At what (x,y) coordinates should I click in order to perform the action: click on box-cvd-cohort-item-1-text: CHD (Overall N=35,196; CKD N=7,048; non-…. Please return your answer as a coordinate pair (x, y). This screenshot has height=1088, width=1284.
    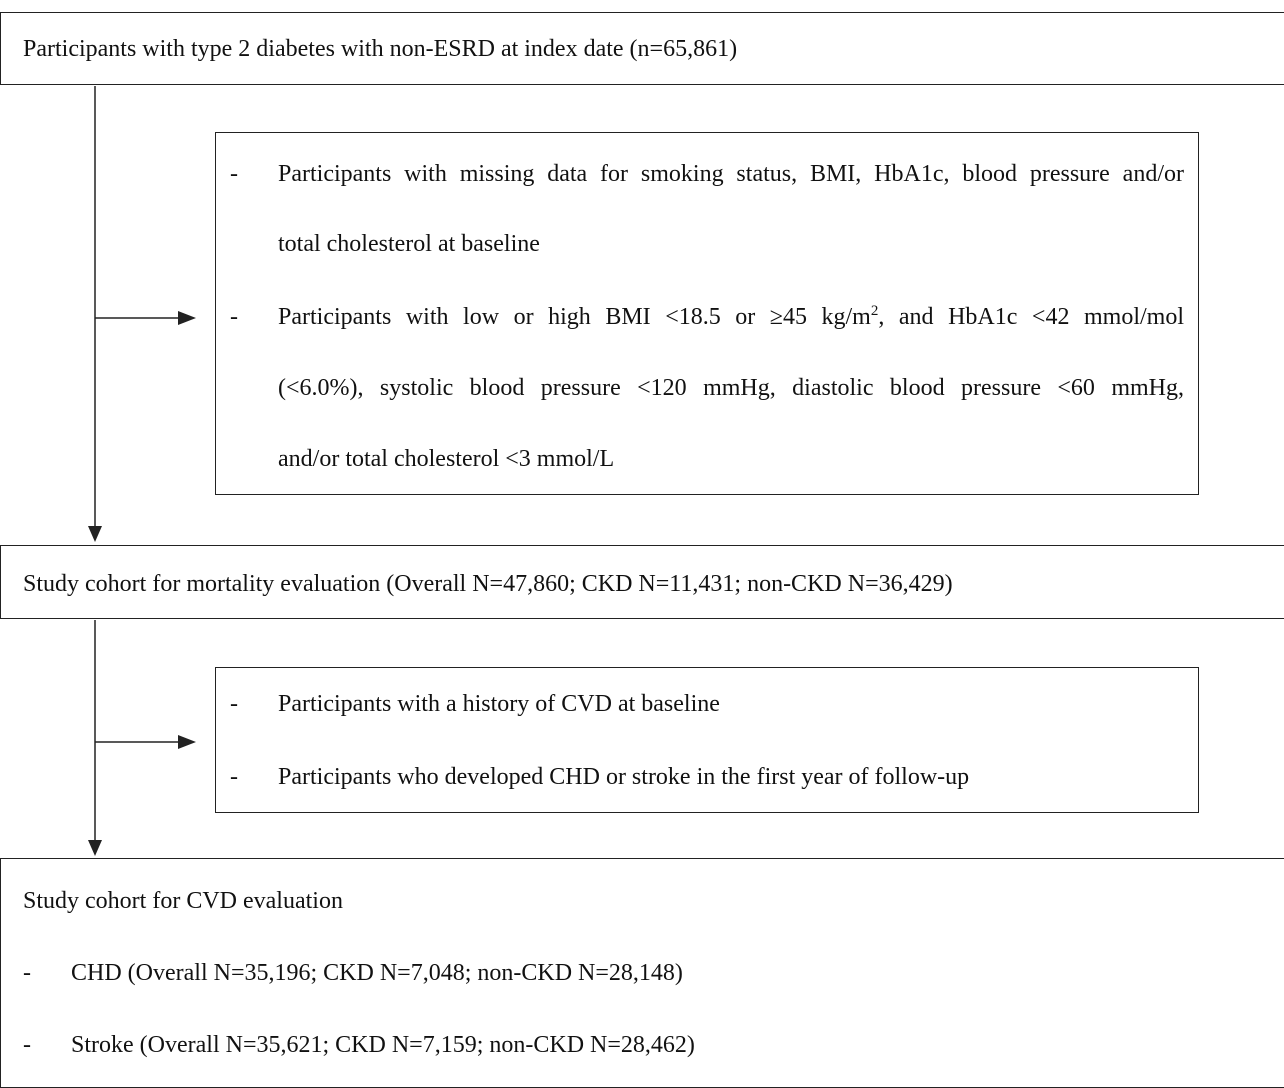
    Looking at the image, I should click on (377, 973).